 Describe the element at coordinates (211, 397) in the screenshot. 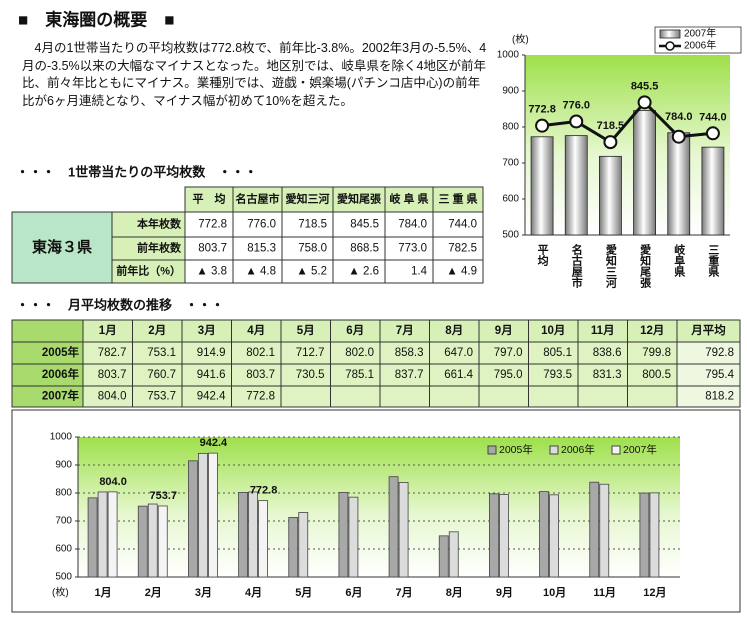

I see `cell-value: 942.4` at that location.